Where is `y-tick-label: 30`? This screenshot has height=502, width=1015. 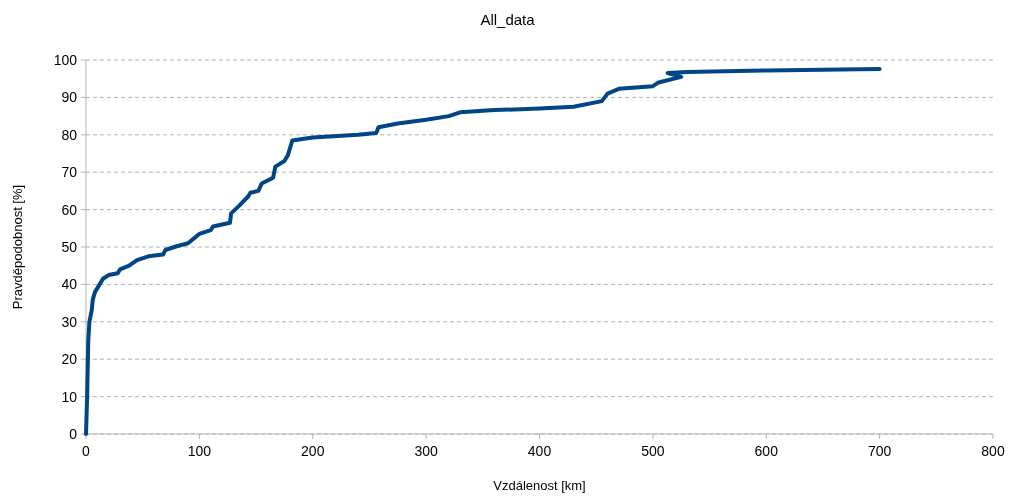
y-tick-label: 30 is located at coordinates (69, 321).